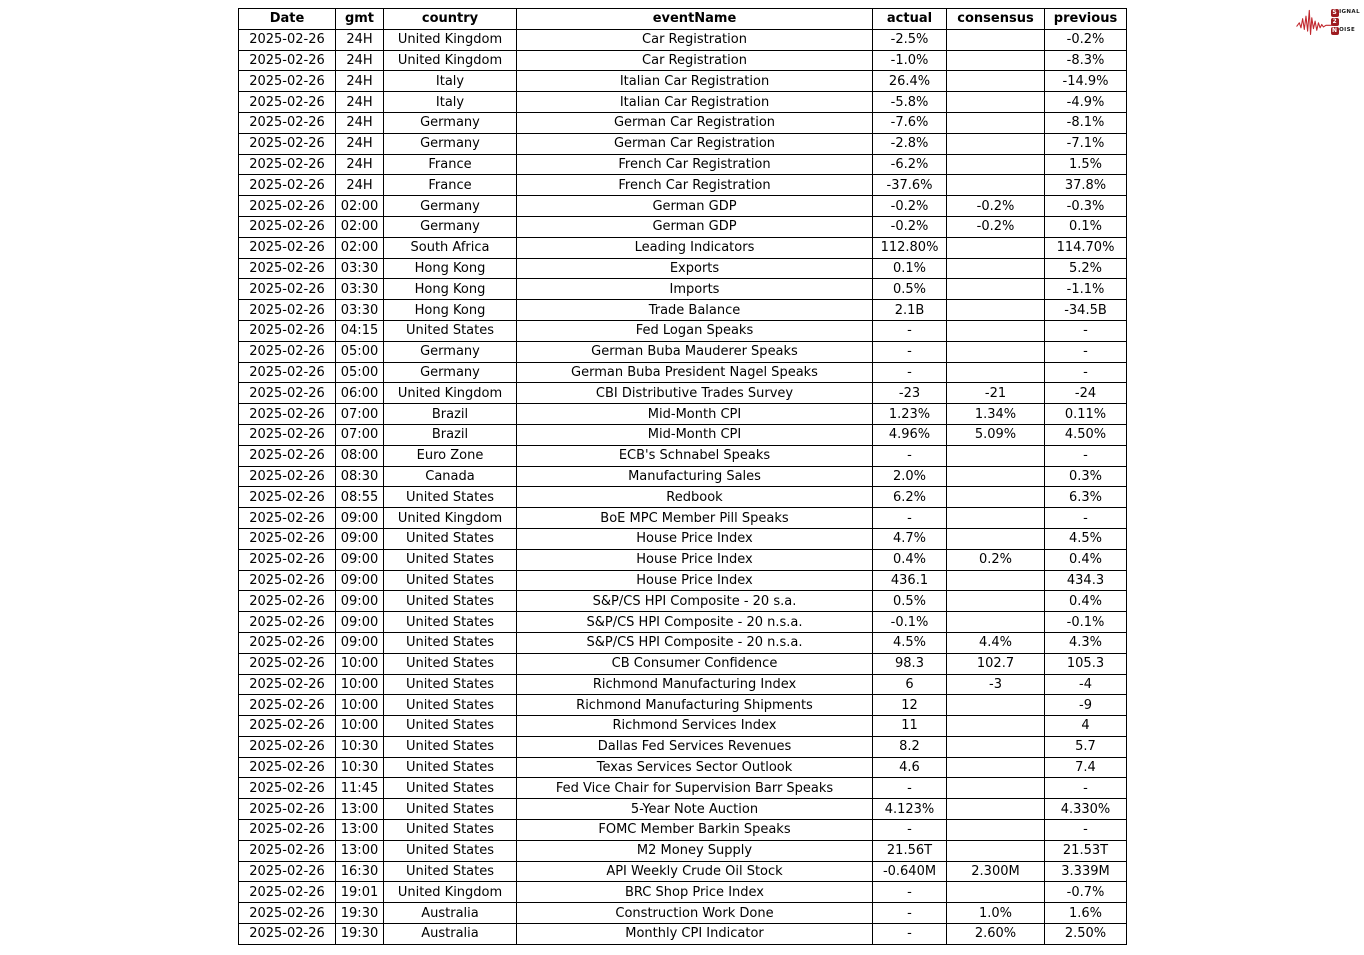 This screenshot has width=1364, height=955. I want to click on table-cell: Redbook, so click(694, 497).